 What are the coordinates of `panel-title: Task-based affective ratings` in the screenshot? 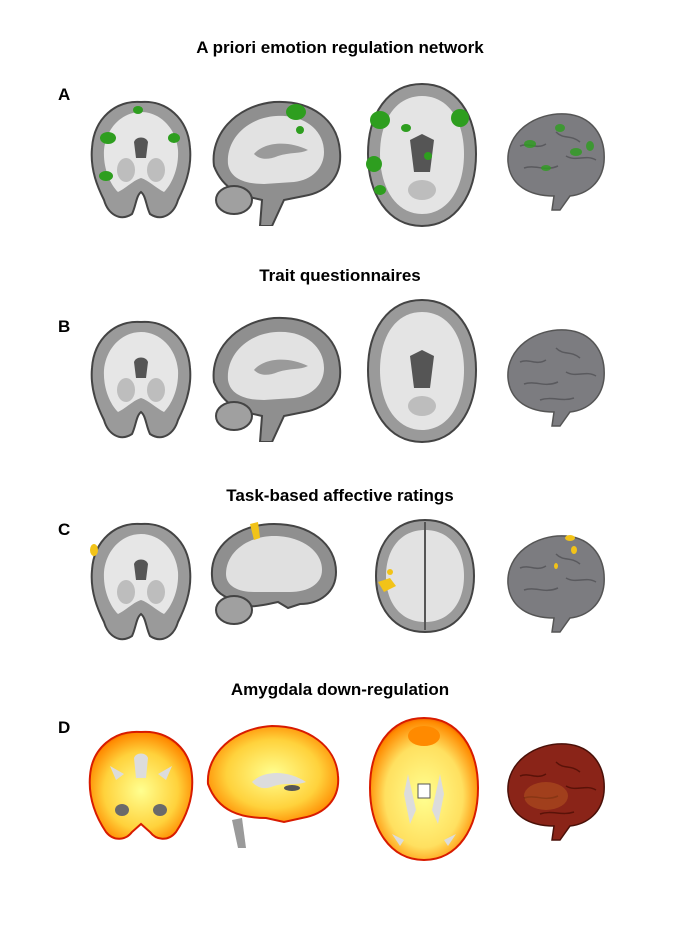 It's located at (340, 495).